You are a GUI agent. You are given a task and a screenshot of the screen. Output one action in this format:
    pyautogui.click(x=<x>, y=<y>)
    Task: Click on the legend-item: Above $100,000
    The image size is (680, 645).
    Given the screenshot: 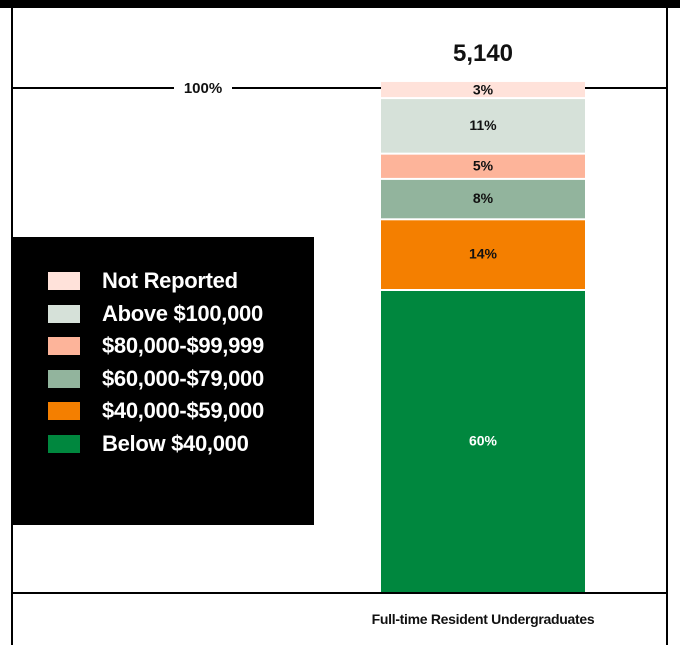 What is the action you would take?
    pyautogui.click(x=181, y=314)
    